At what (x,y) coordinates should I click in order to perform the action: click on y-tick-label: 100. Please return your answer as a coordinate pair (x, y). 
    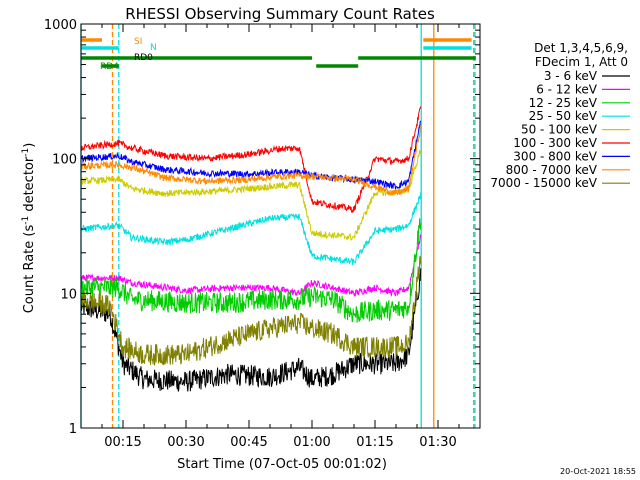
    Looking at the image, I should click on (64, 160).